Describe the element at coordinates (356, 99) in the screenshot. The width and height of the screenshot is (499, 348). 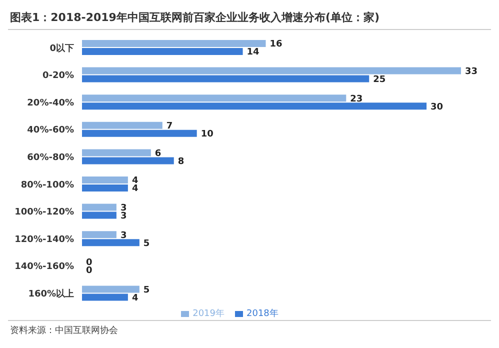
I see `data-label: 23` at that location.